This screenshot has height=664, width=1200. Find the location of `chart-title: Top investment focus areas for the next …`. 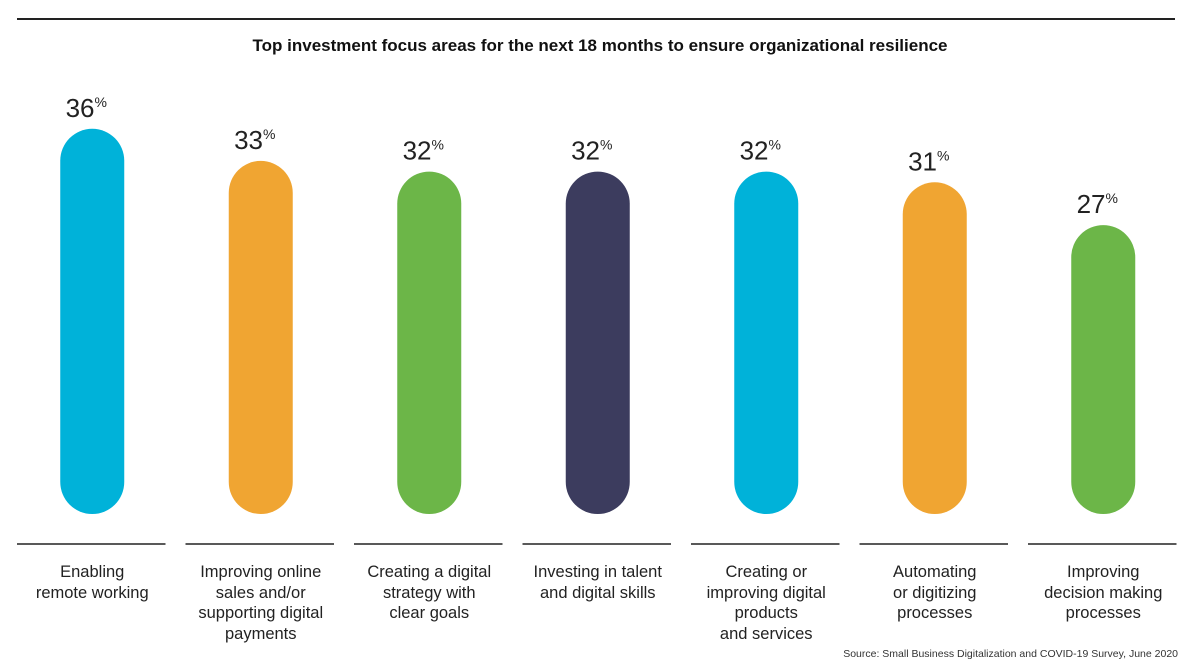

chart-title: Top investment focus areas for the next … is located at coordinates (600, 45).